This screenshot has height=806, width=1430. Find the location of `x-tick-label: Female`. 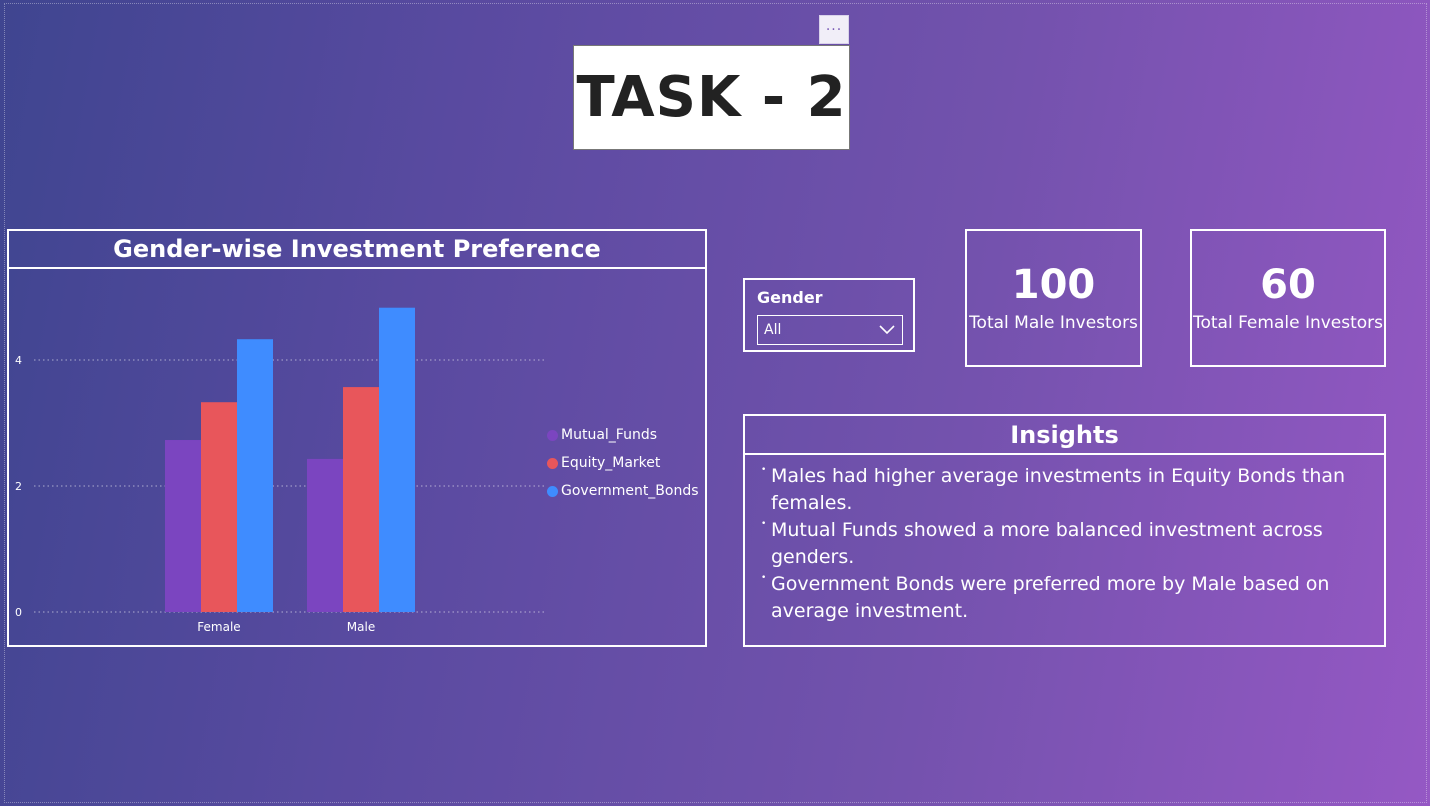

x-tick-label: Female is located at coordinates (218, 627).